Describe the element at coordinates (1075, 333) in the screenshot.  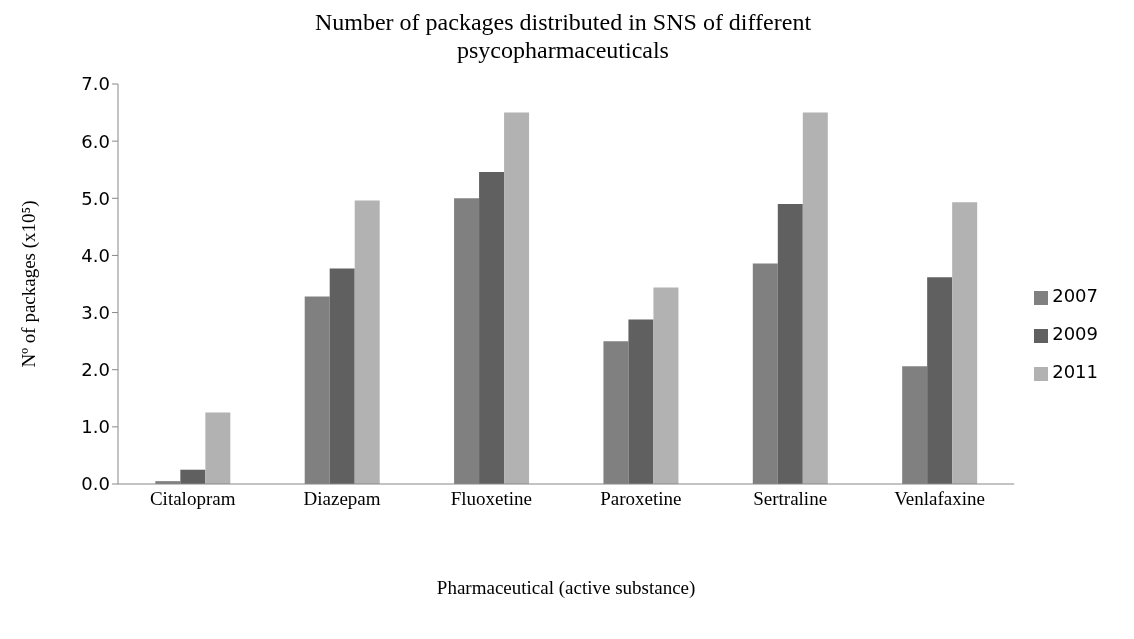
I see `legend-label: 2009` at that location.